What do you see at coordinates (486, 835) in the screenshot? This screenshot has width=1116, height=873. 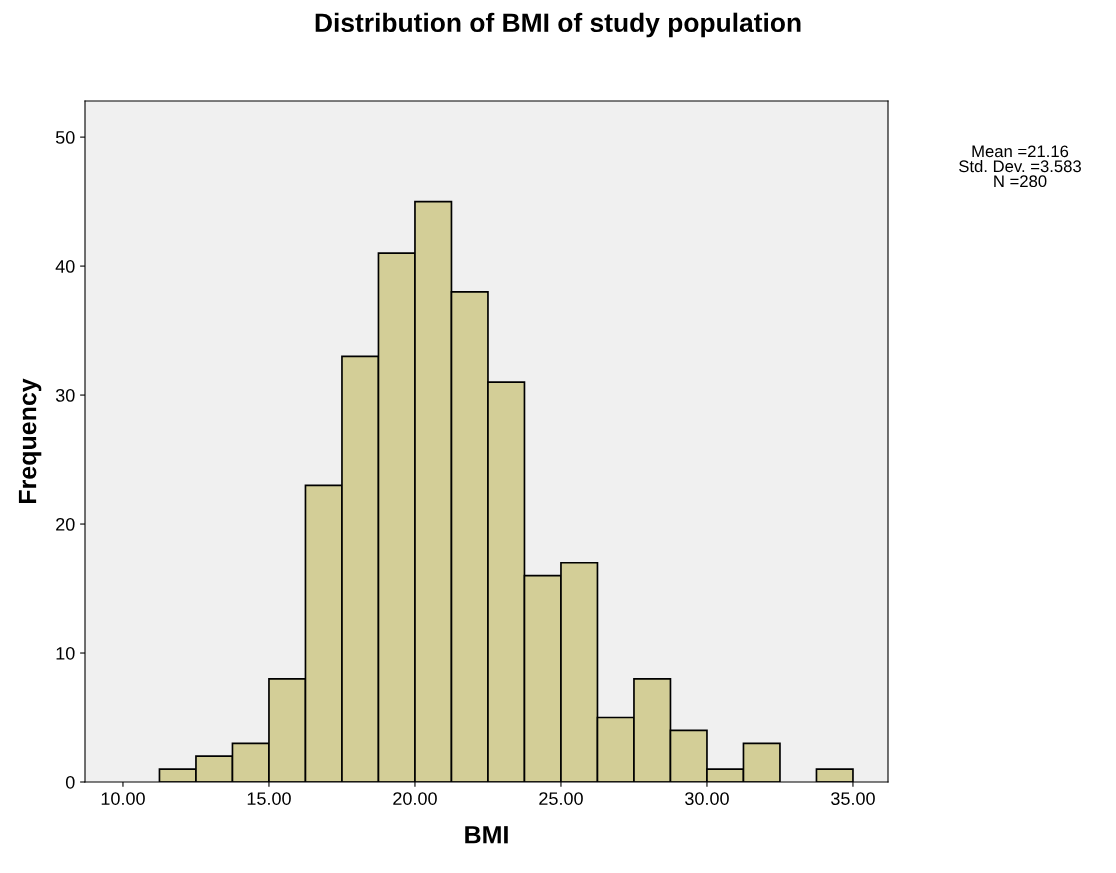 I see `x-axis-title: BMI` at bounding box center [486, 835].